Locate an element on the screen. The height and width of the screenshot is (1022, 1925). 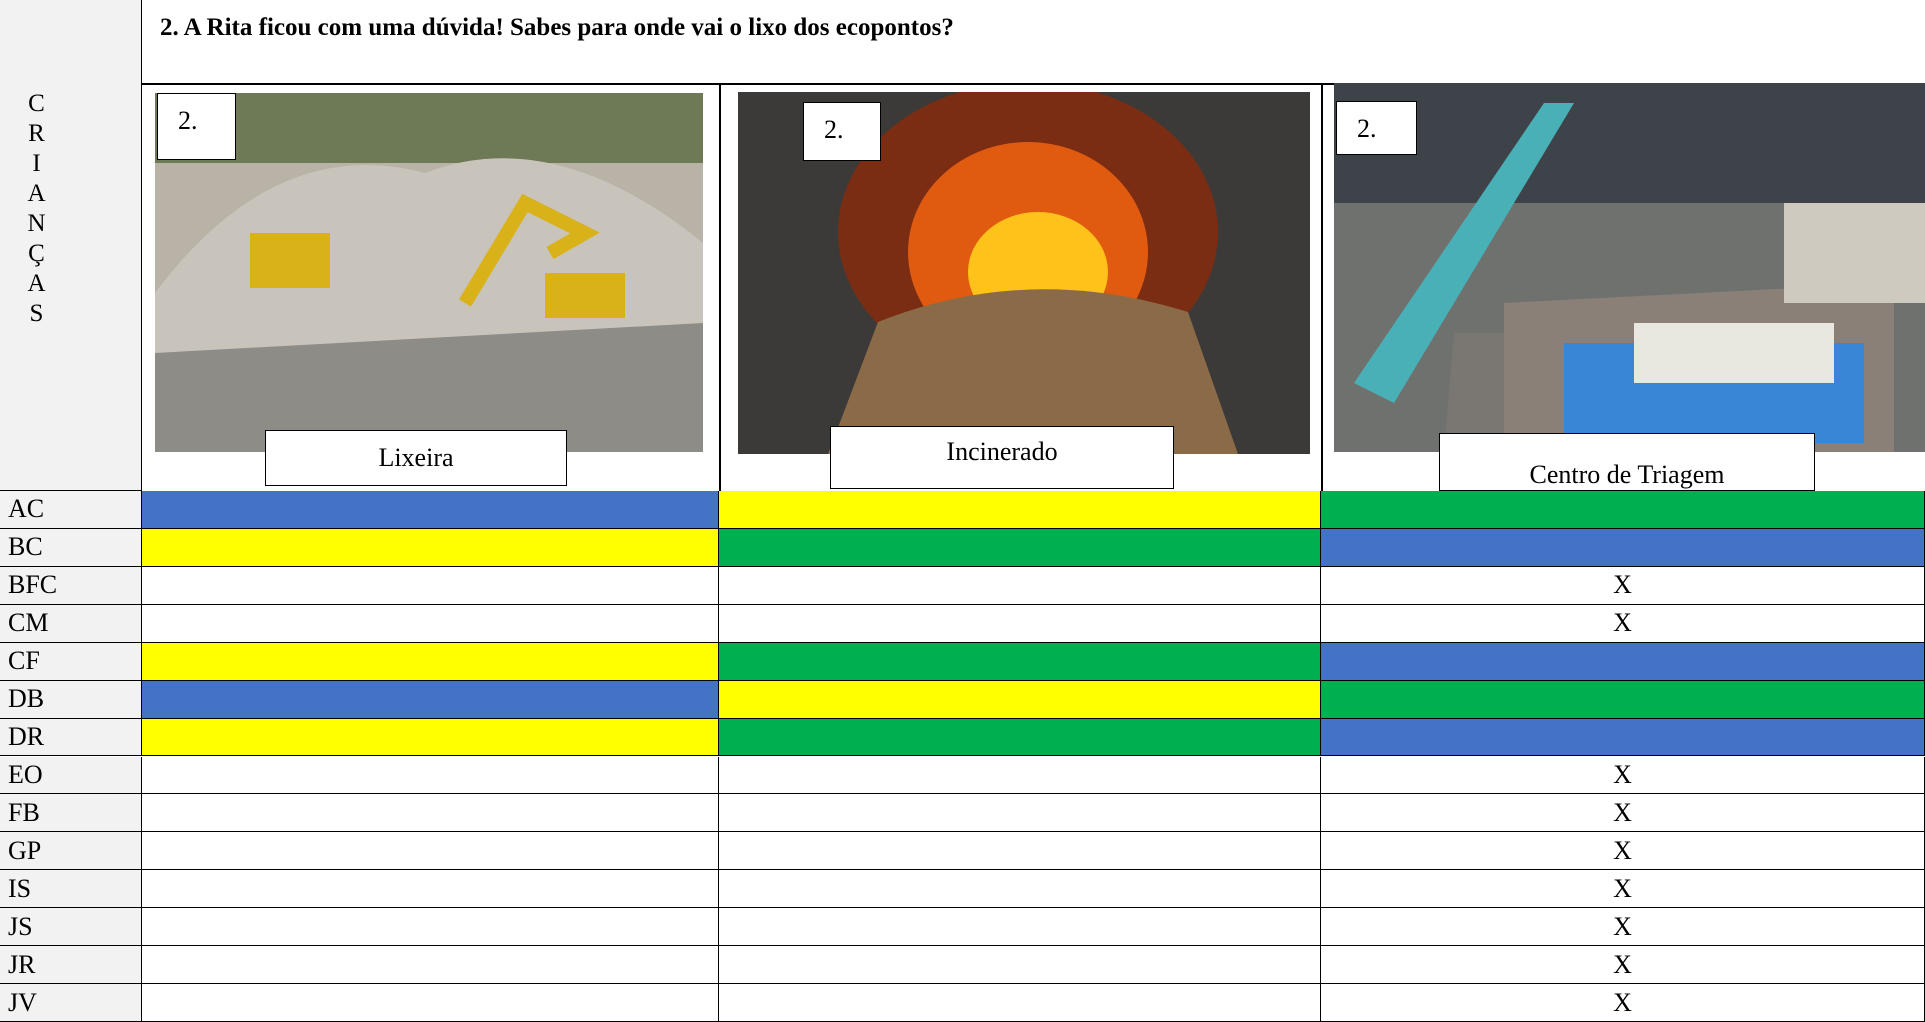
caption: Lixeira is located at coordinates (416, 458).